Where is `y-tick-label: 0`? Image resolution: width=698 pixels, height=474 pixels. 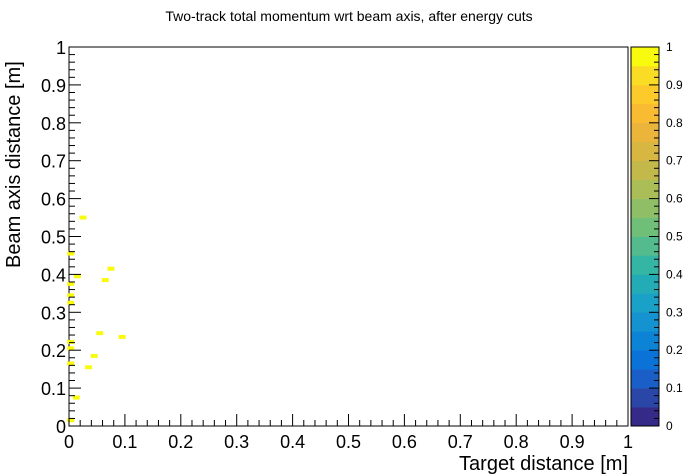 y-tick-label: 0 is located at coordinates (61, 427).